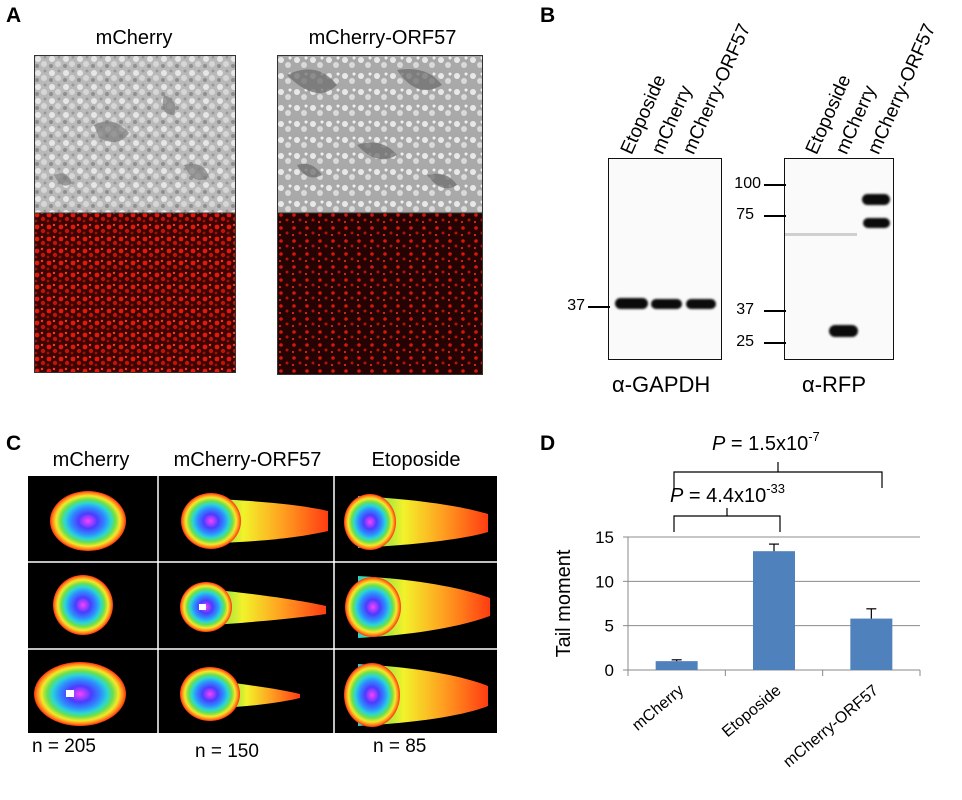 Image resolution: width=962 pixels, height=800 pixels. What do you see at coordinates (134, 38) in the screenshot?
I see `panel-a-title-mcherry: mCherry` at bounding box center [134, 38].